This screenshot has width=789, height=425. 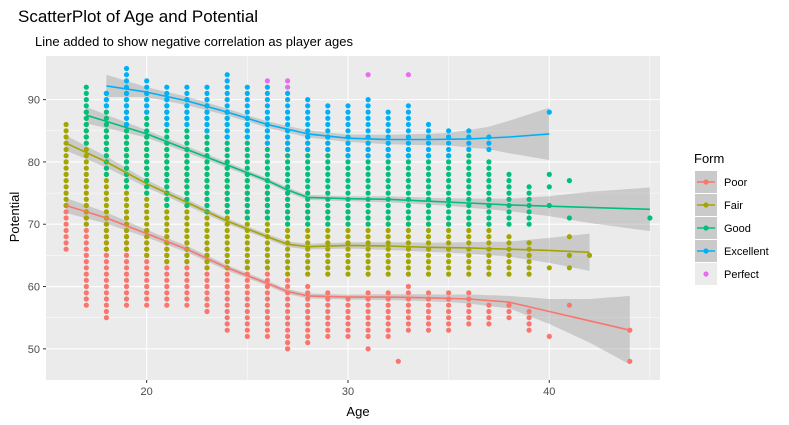 I want to click on x-tick-label: 20, so click(x=147, y=392).